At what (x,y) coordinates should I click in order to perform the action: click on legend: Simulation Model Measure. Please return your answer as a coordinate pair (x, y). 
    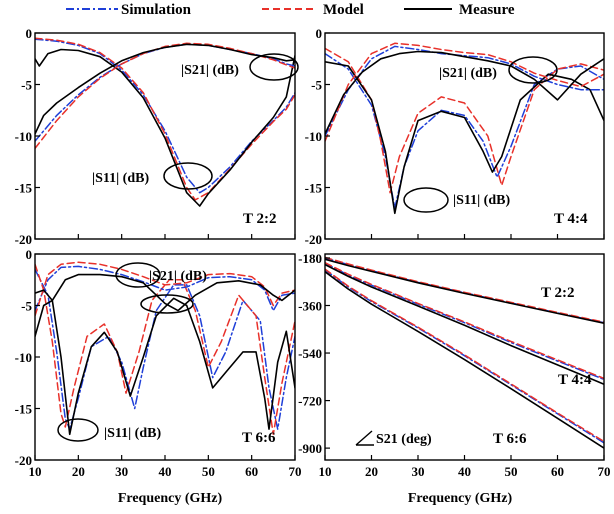
    Looking at the image, I should click on (290, 10).